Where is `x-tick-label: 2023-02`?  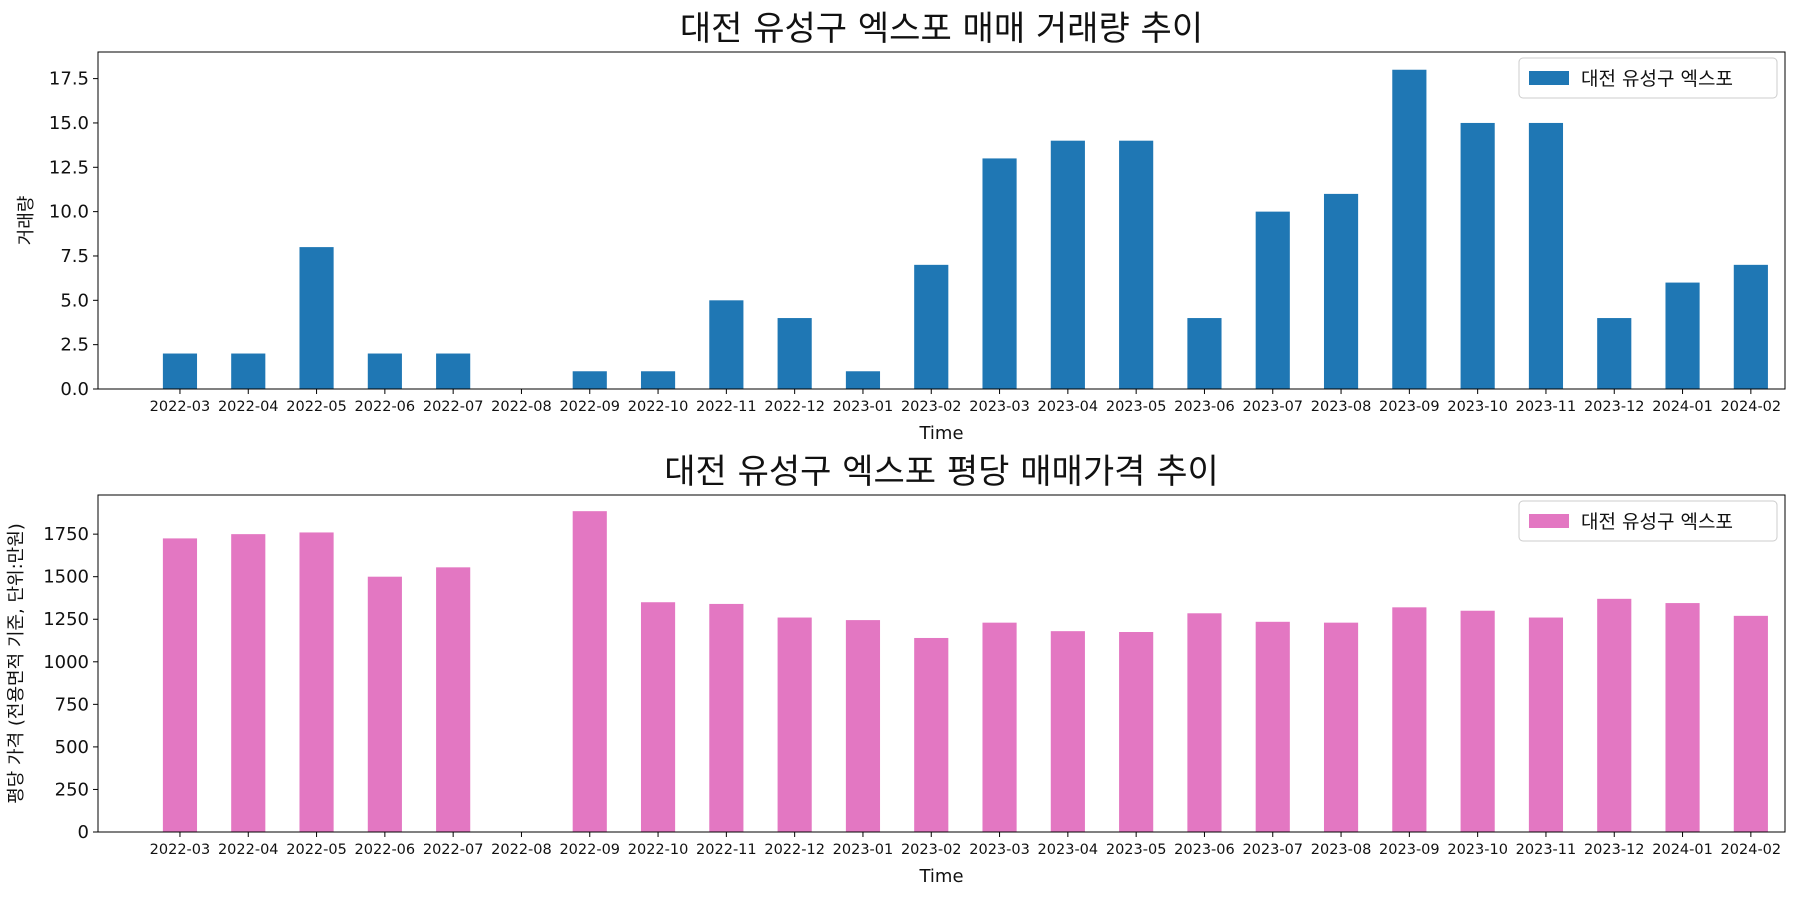 x-tick-label: 2023-02 is located at coordinates (931, 850).